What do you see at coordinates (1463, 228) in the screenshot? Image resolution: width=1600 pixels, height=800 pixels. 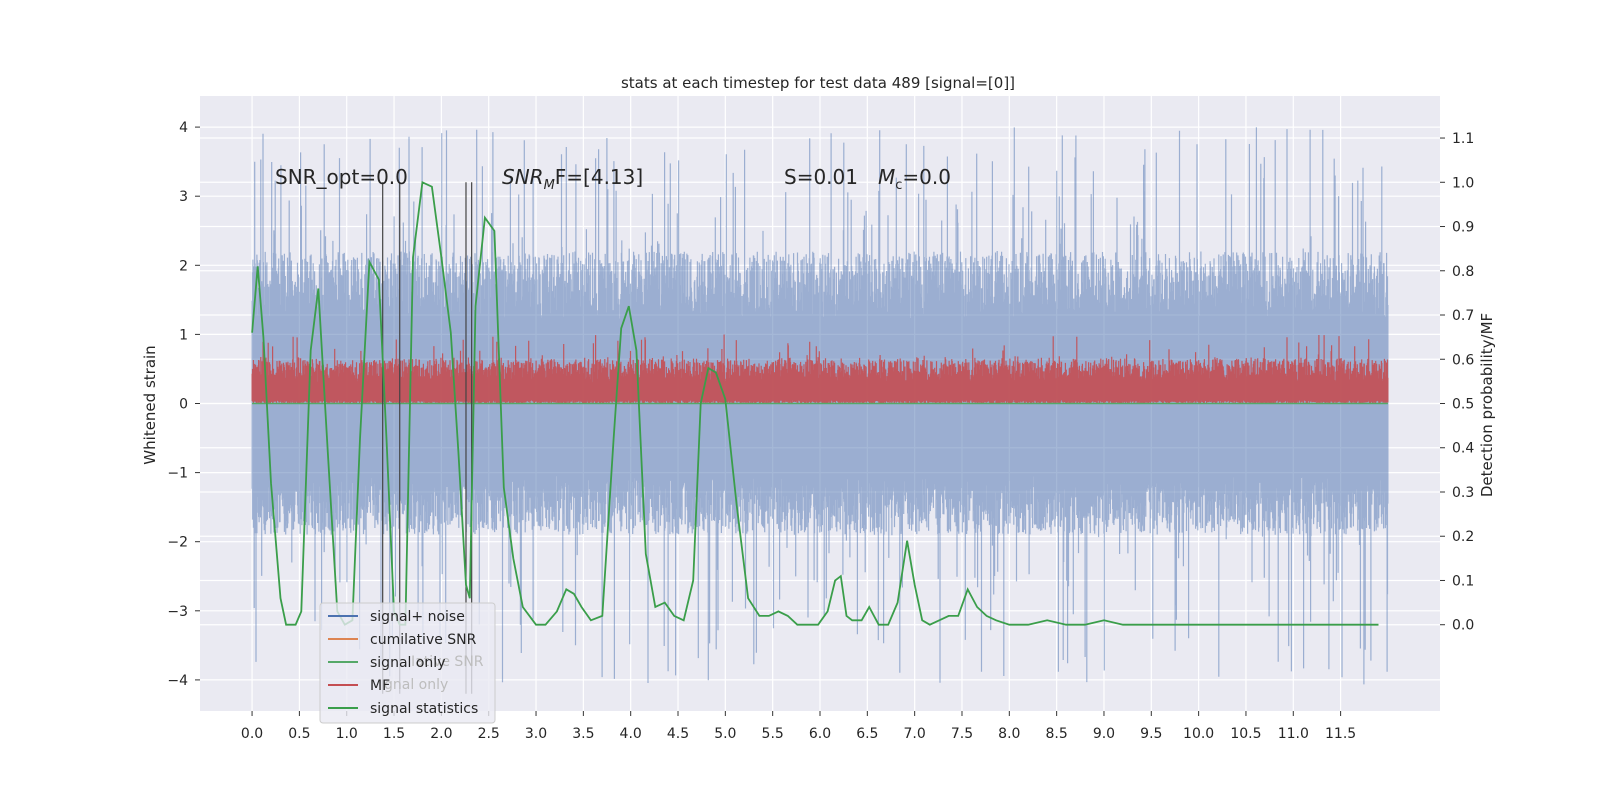 I see `y2-tick-label: 0.9` at bounding box center [1463, 228].